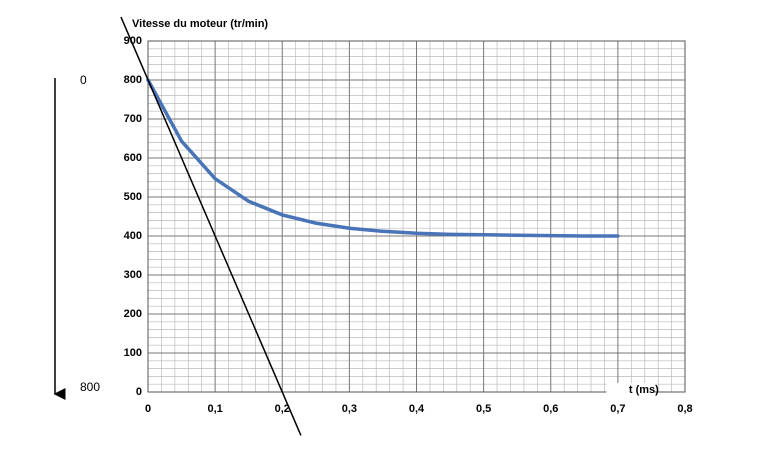 The height and width of the screenshot is (470, 780). What do you see at coordinates (148, 409) in the screenshot?
I see `x-tick-label: 0` at bounding box center [148, 409].